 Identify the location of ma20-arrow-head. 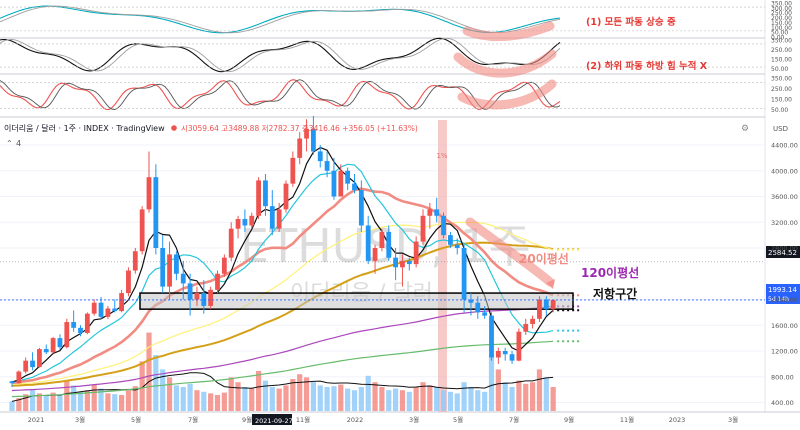
(550, 284).